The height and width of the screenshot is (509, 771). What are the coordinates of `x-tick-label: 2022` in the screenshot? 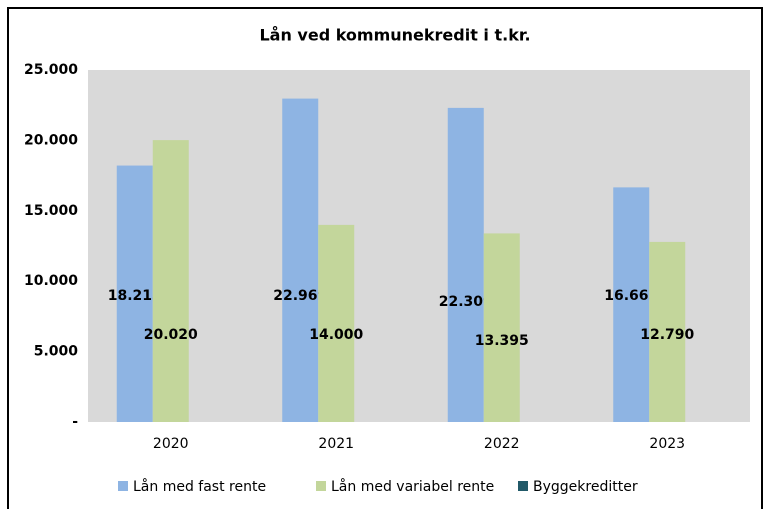 It's located at (502, 444).